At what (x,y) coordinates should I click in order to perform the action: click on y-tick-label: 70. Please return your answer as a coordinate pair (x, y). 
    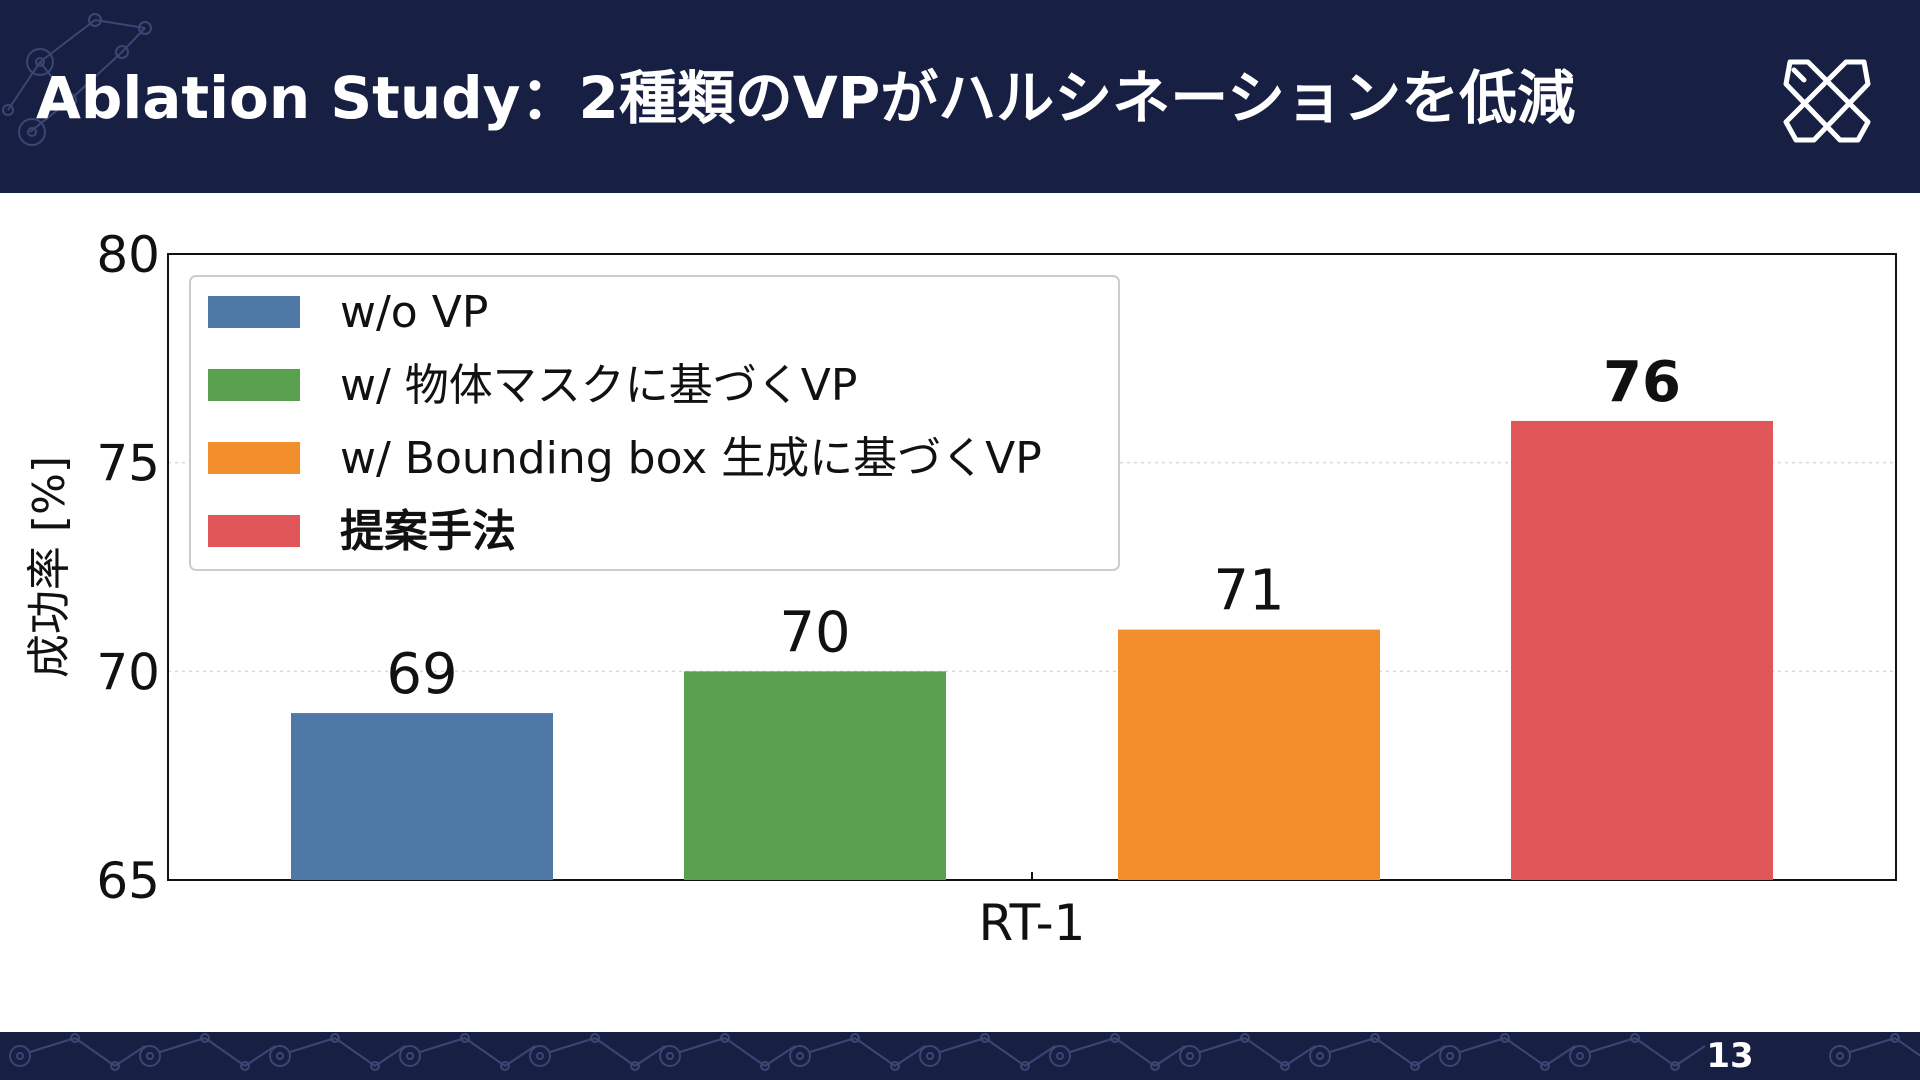
    Looking at the image, I should click on (128, 672).